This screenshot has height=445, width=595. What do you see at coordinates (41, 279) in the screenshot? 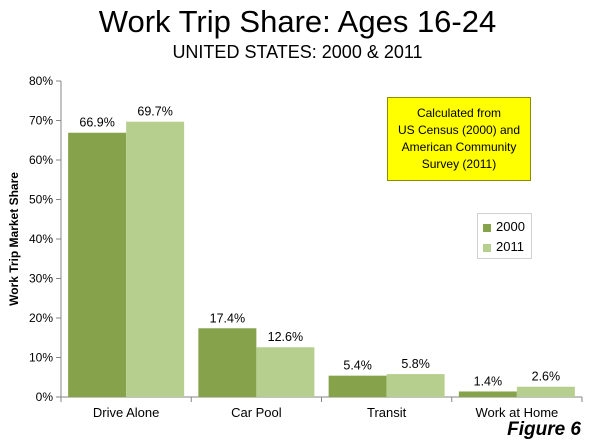
I see `y-tick-label: 30%` at bounding box center [41, 279].